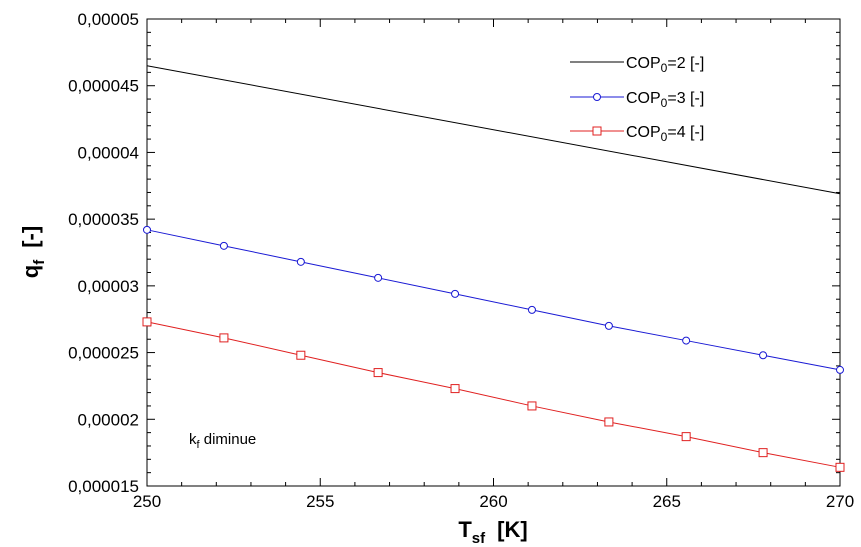  What do you see at coordinates (147, 501) in the screenshot?
I see `x-tick-label: 250` at bounding box center [147, 501].